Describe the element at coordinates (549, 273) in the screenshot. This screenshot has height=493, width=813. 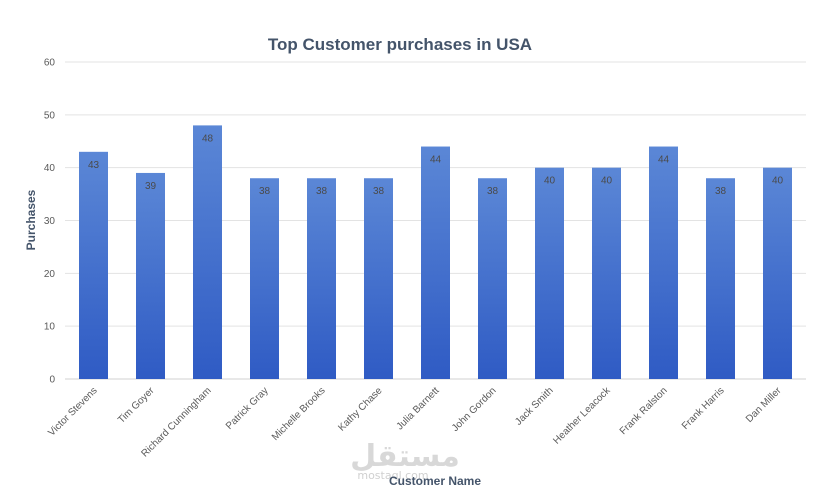
I see `bar-jack-smith` at that location.